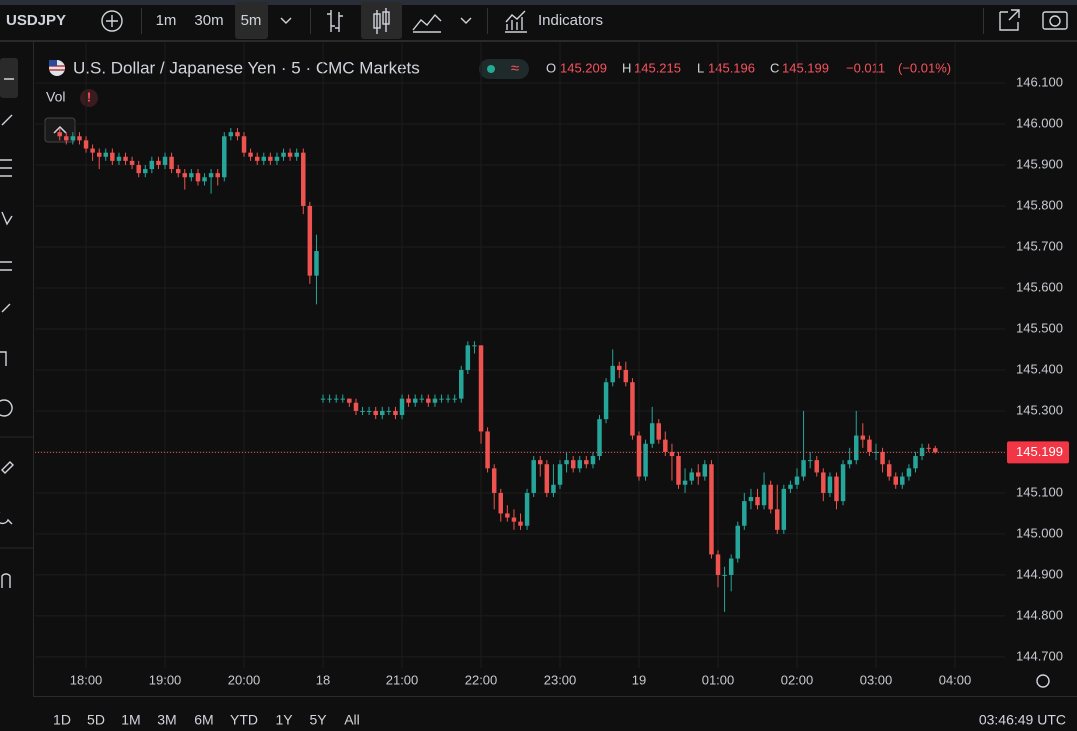 The image size is (1077, 731). What do you see at coordinates (335, 21) in the screenshot?
I see `bars-icon` at bounding box center [335, 21].